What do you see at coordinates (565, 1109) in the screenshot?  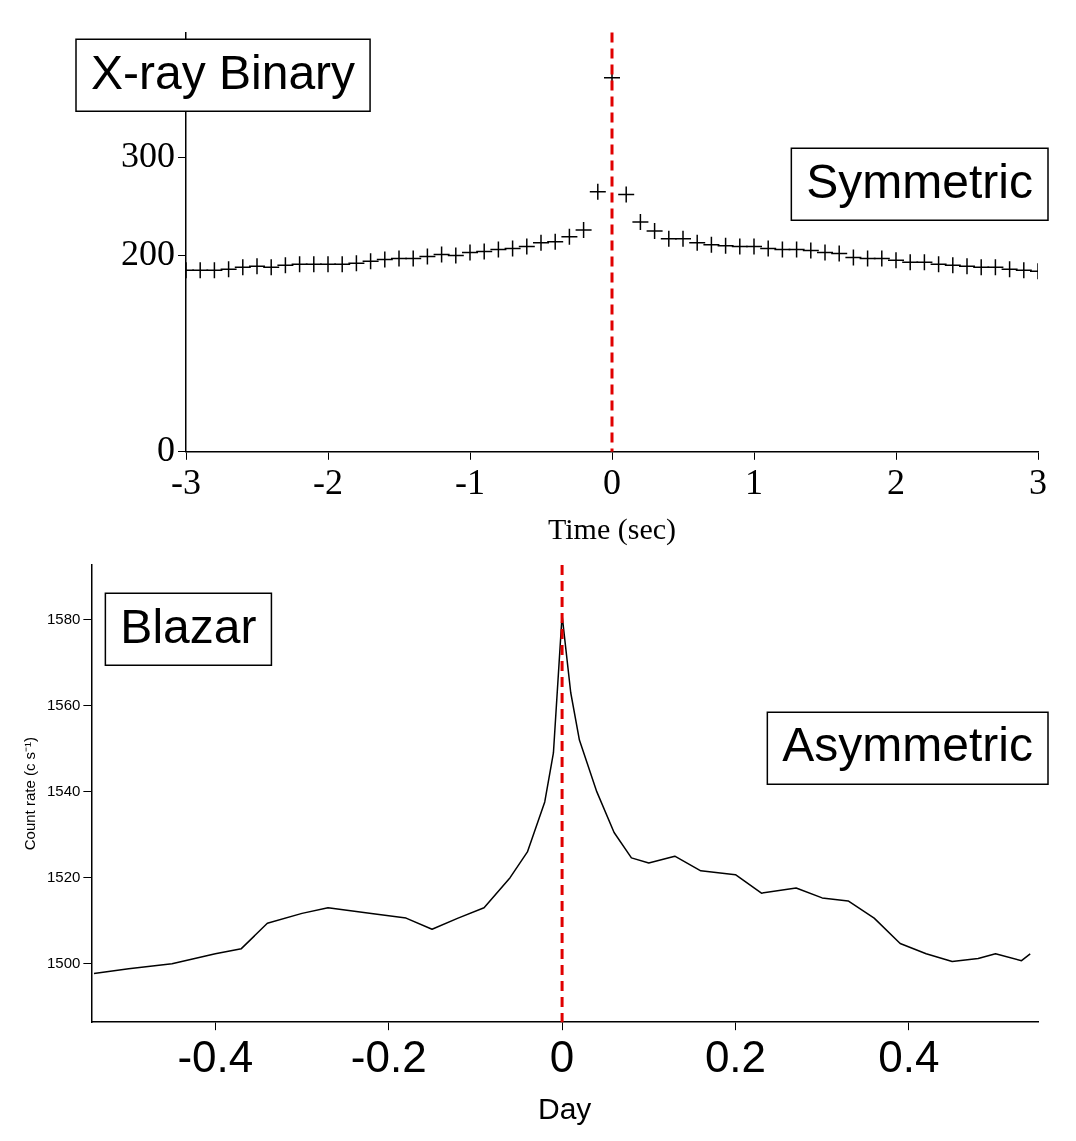 I see `x-axis-title: Day` at bounding box center [565, 1109].